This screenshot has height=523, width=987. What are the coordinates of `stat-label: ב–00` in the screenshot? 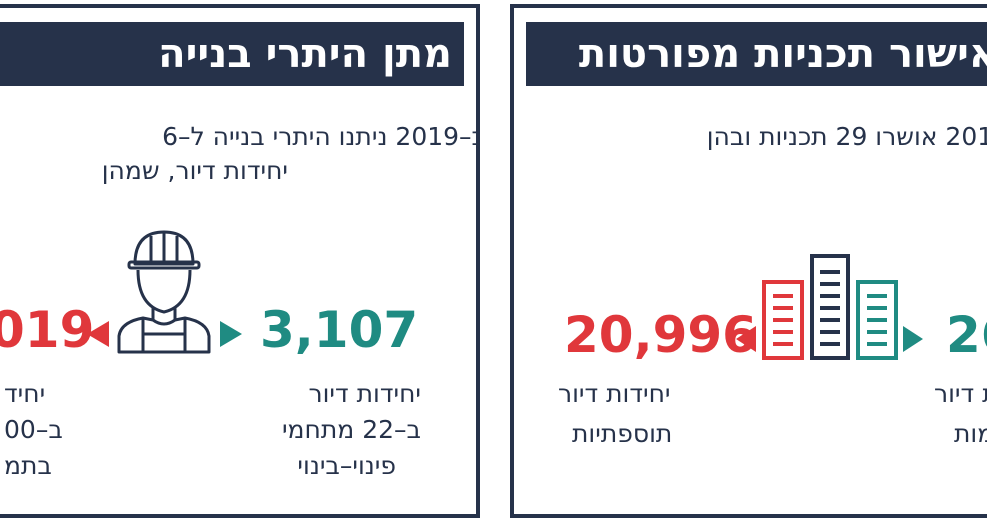 It's located at (33, 429).